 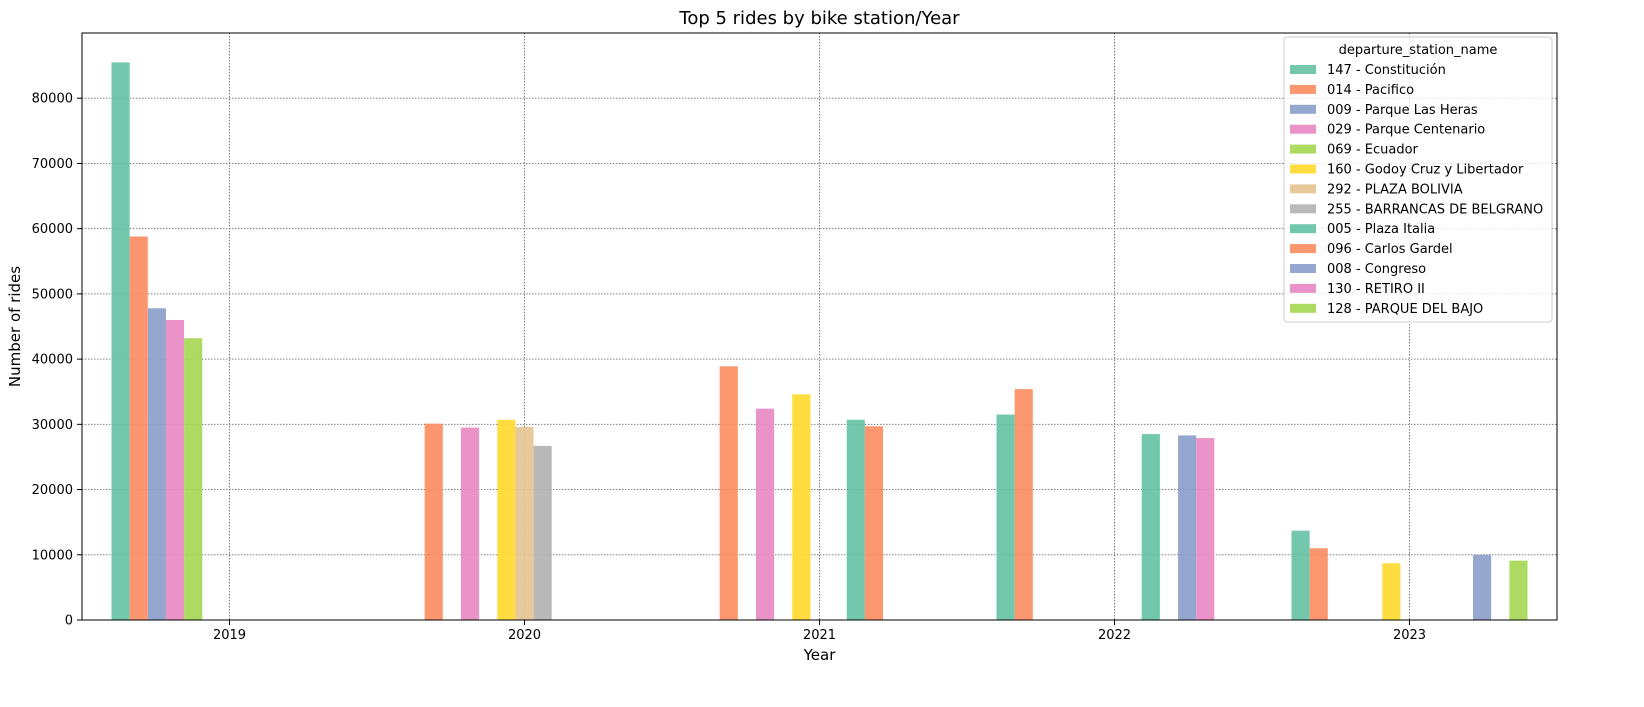 I want to click on legend-label: 130 - RETIRO II, so click(x=1376, y=289).